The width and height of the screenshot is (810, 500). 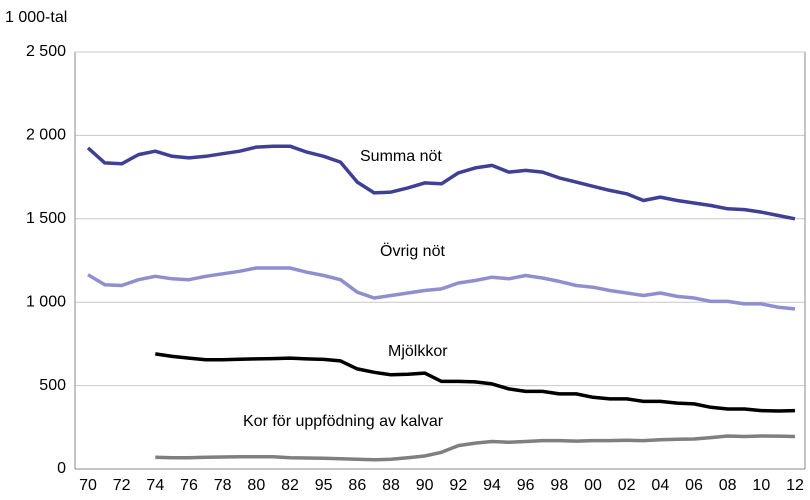 What do you see at coordinates (559, 485) in the screenshot?
I see `x-tick-label: 98` at bounding box center [559, 485].